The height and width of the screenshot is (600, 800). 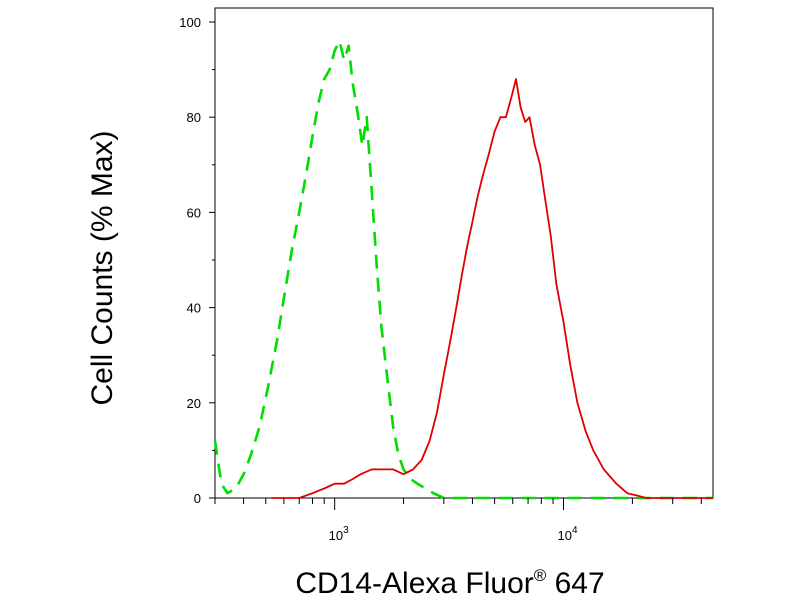 I want to click on y-tick-label: 20, so click(x=194, y=403).